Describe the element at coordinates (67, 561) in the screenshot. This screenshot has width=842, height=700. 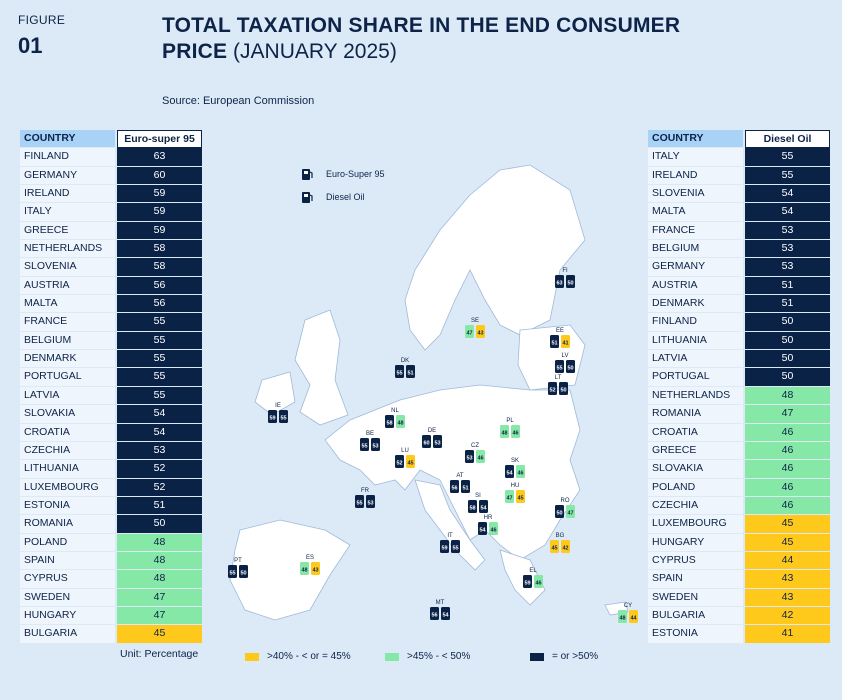
I see `country-cell: SPAIN` at that location.